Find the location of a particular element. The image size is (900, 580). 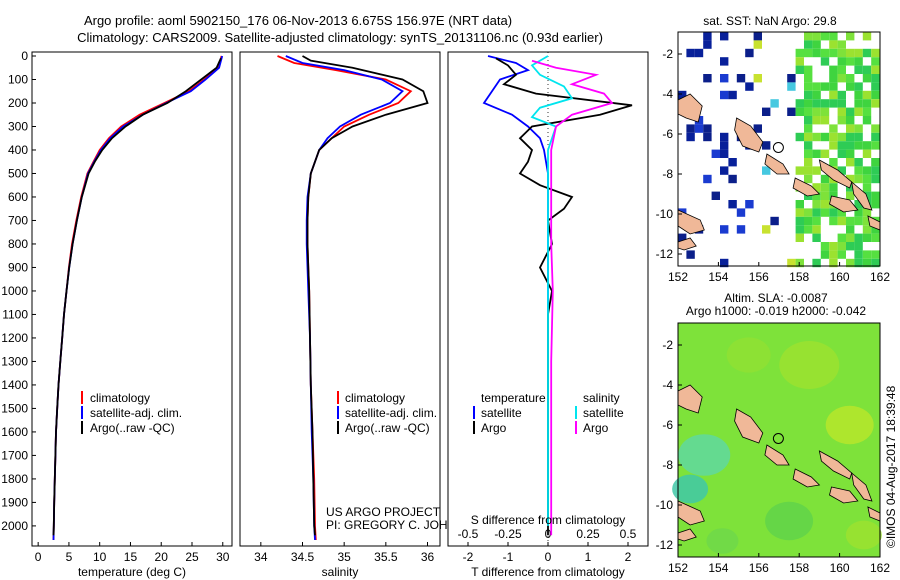

temperature-difference-tick-label: 1 is located at coordinates (588, 557).